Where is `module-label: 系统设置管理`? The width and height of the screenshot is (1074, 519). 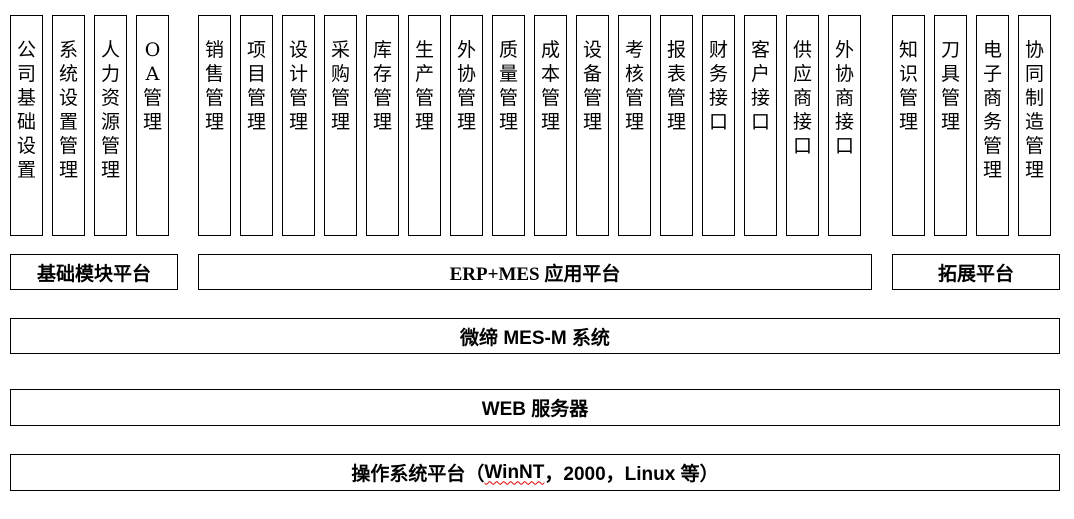 module-label: 系统设置管理 is located at coordinates (68, 110).